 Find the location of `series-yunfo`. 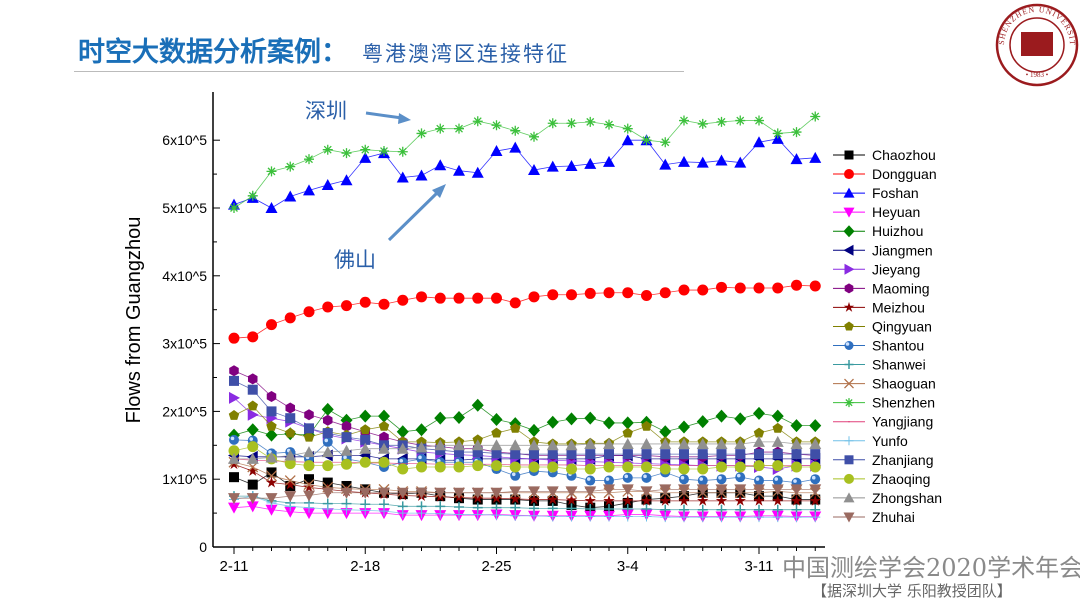

series-yunfo is located at coordinates (525, 507).